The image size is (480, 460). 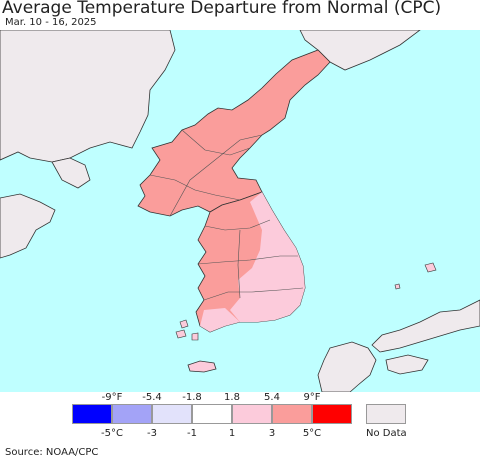 I want to click on legend-tick-c: -1, so click(x=192, y=433).